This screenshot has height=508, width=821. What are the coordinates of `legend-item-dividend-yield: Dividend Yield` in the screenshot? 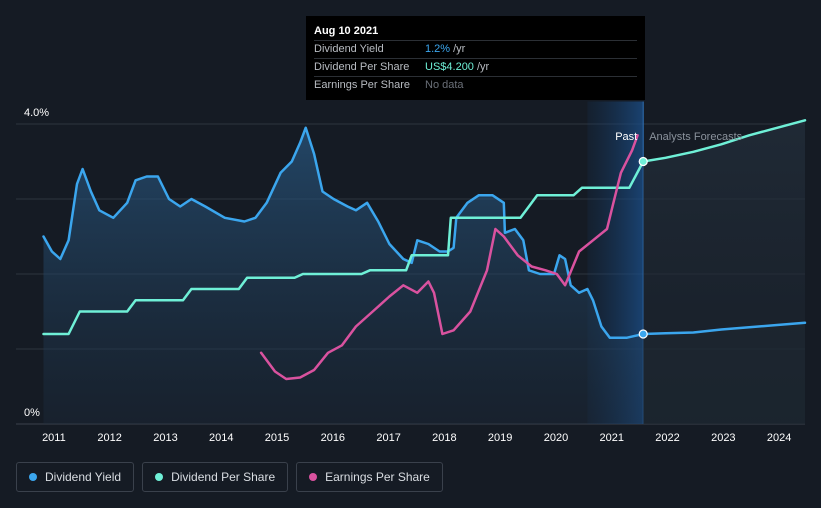 It's located at (75, 477).